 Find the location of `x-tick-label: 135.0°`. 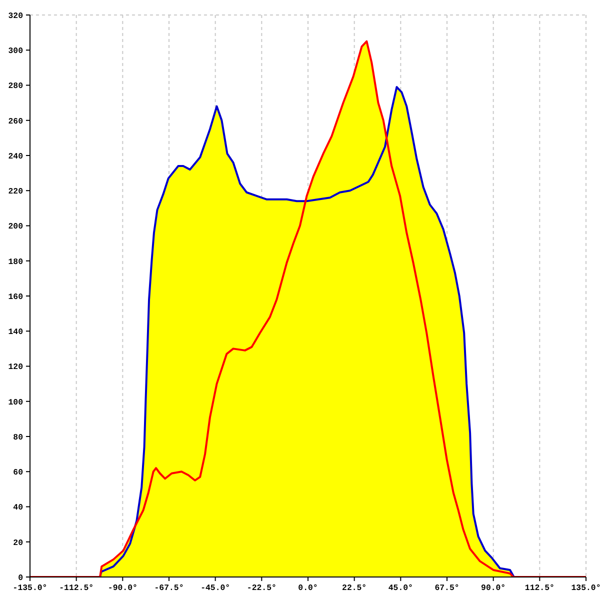

x-tick-label: 135.0° is located at coordinates (585, 588).